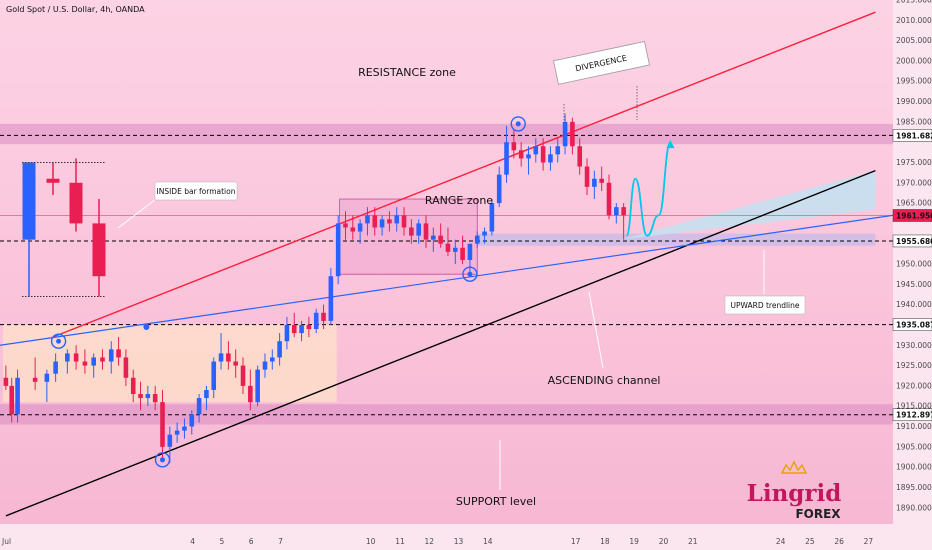  What do you see at coordinates (169, 363) in the screenshot?
I see `accumulation-zone` at bounding box center [169, 363].